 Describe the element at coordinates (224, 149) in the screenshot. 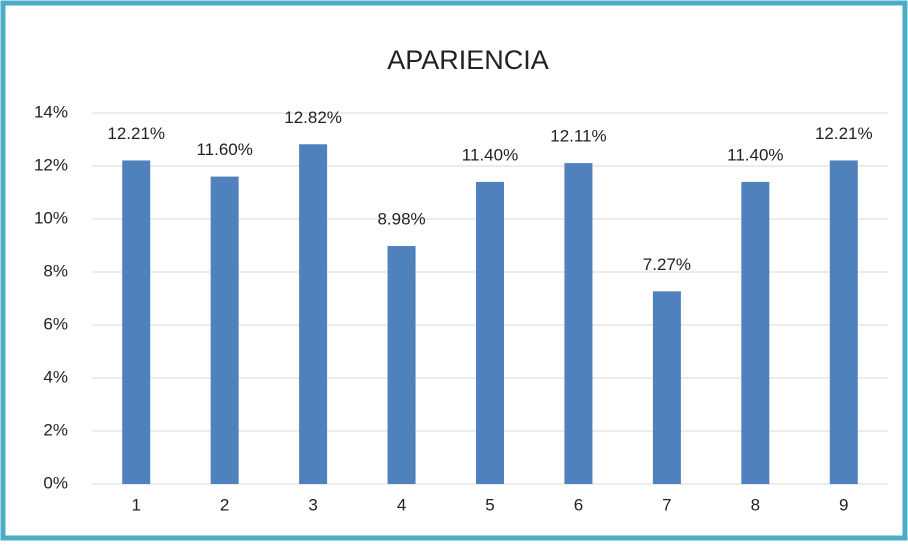

I see `data-label: 11.60%` at that location.